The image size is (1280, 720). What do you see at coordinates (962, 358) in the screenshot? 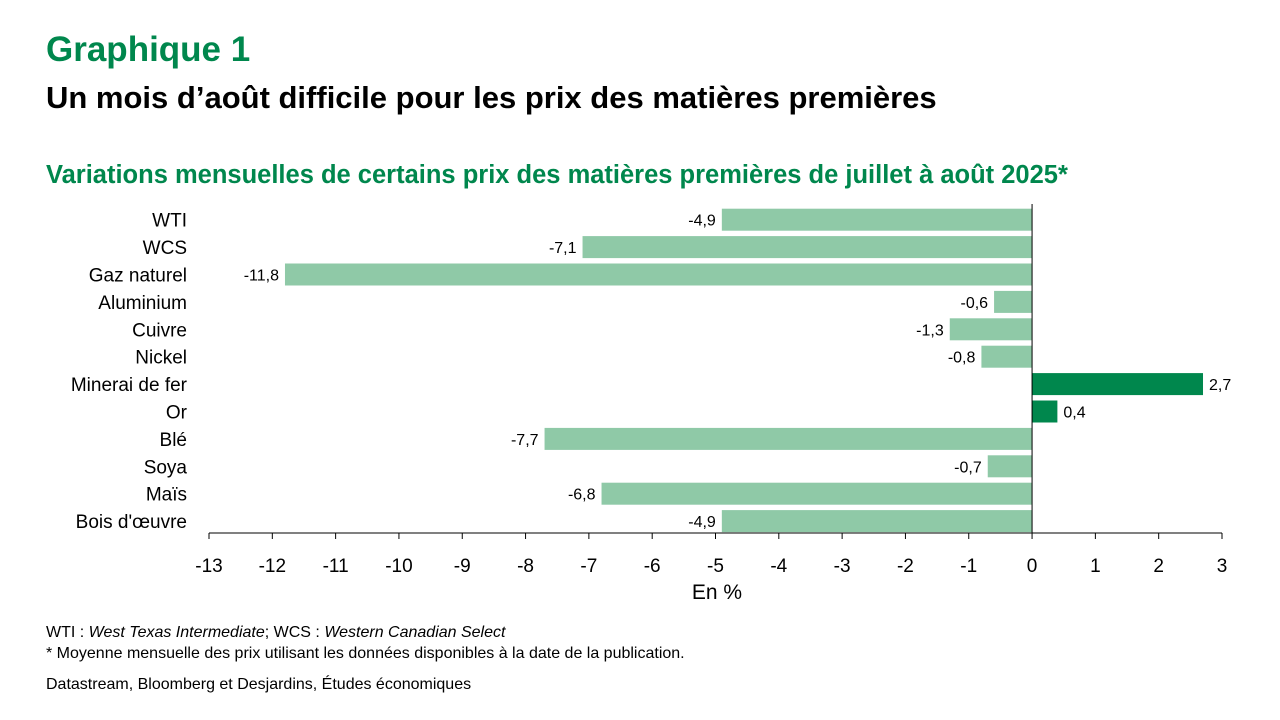
I see `data-label-nickel: -0,8` at bounding box center [962, 358].